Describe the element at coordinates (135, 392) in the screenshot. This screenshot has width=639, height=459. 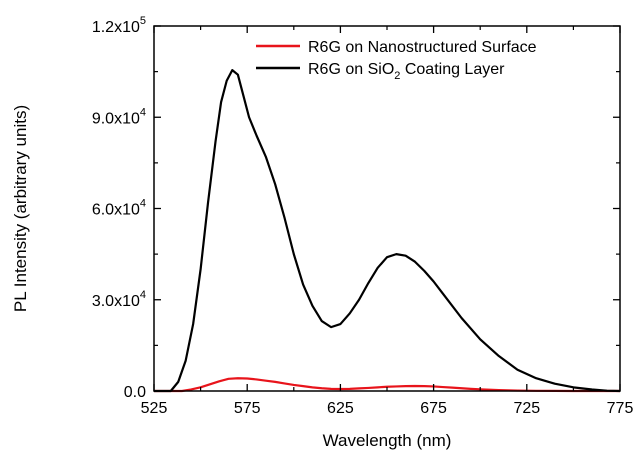
I see `y-tick-label: 0.0` at that location.